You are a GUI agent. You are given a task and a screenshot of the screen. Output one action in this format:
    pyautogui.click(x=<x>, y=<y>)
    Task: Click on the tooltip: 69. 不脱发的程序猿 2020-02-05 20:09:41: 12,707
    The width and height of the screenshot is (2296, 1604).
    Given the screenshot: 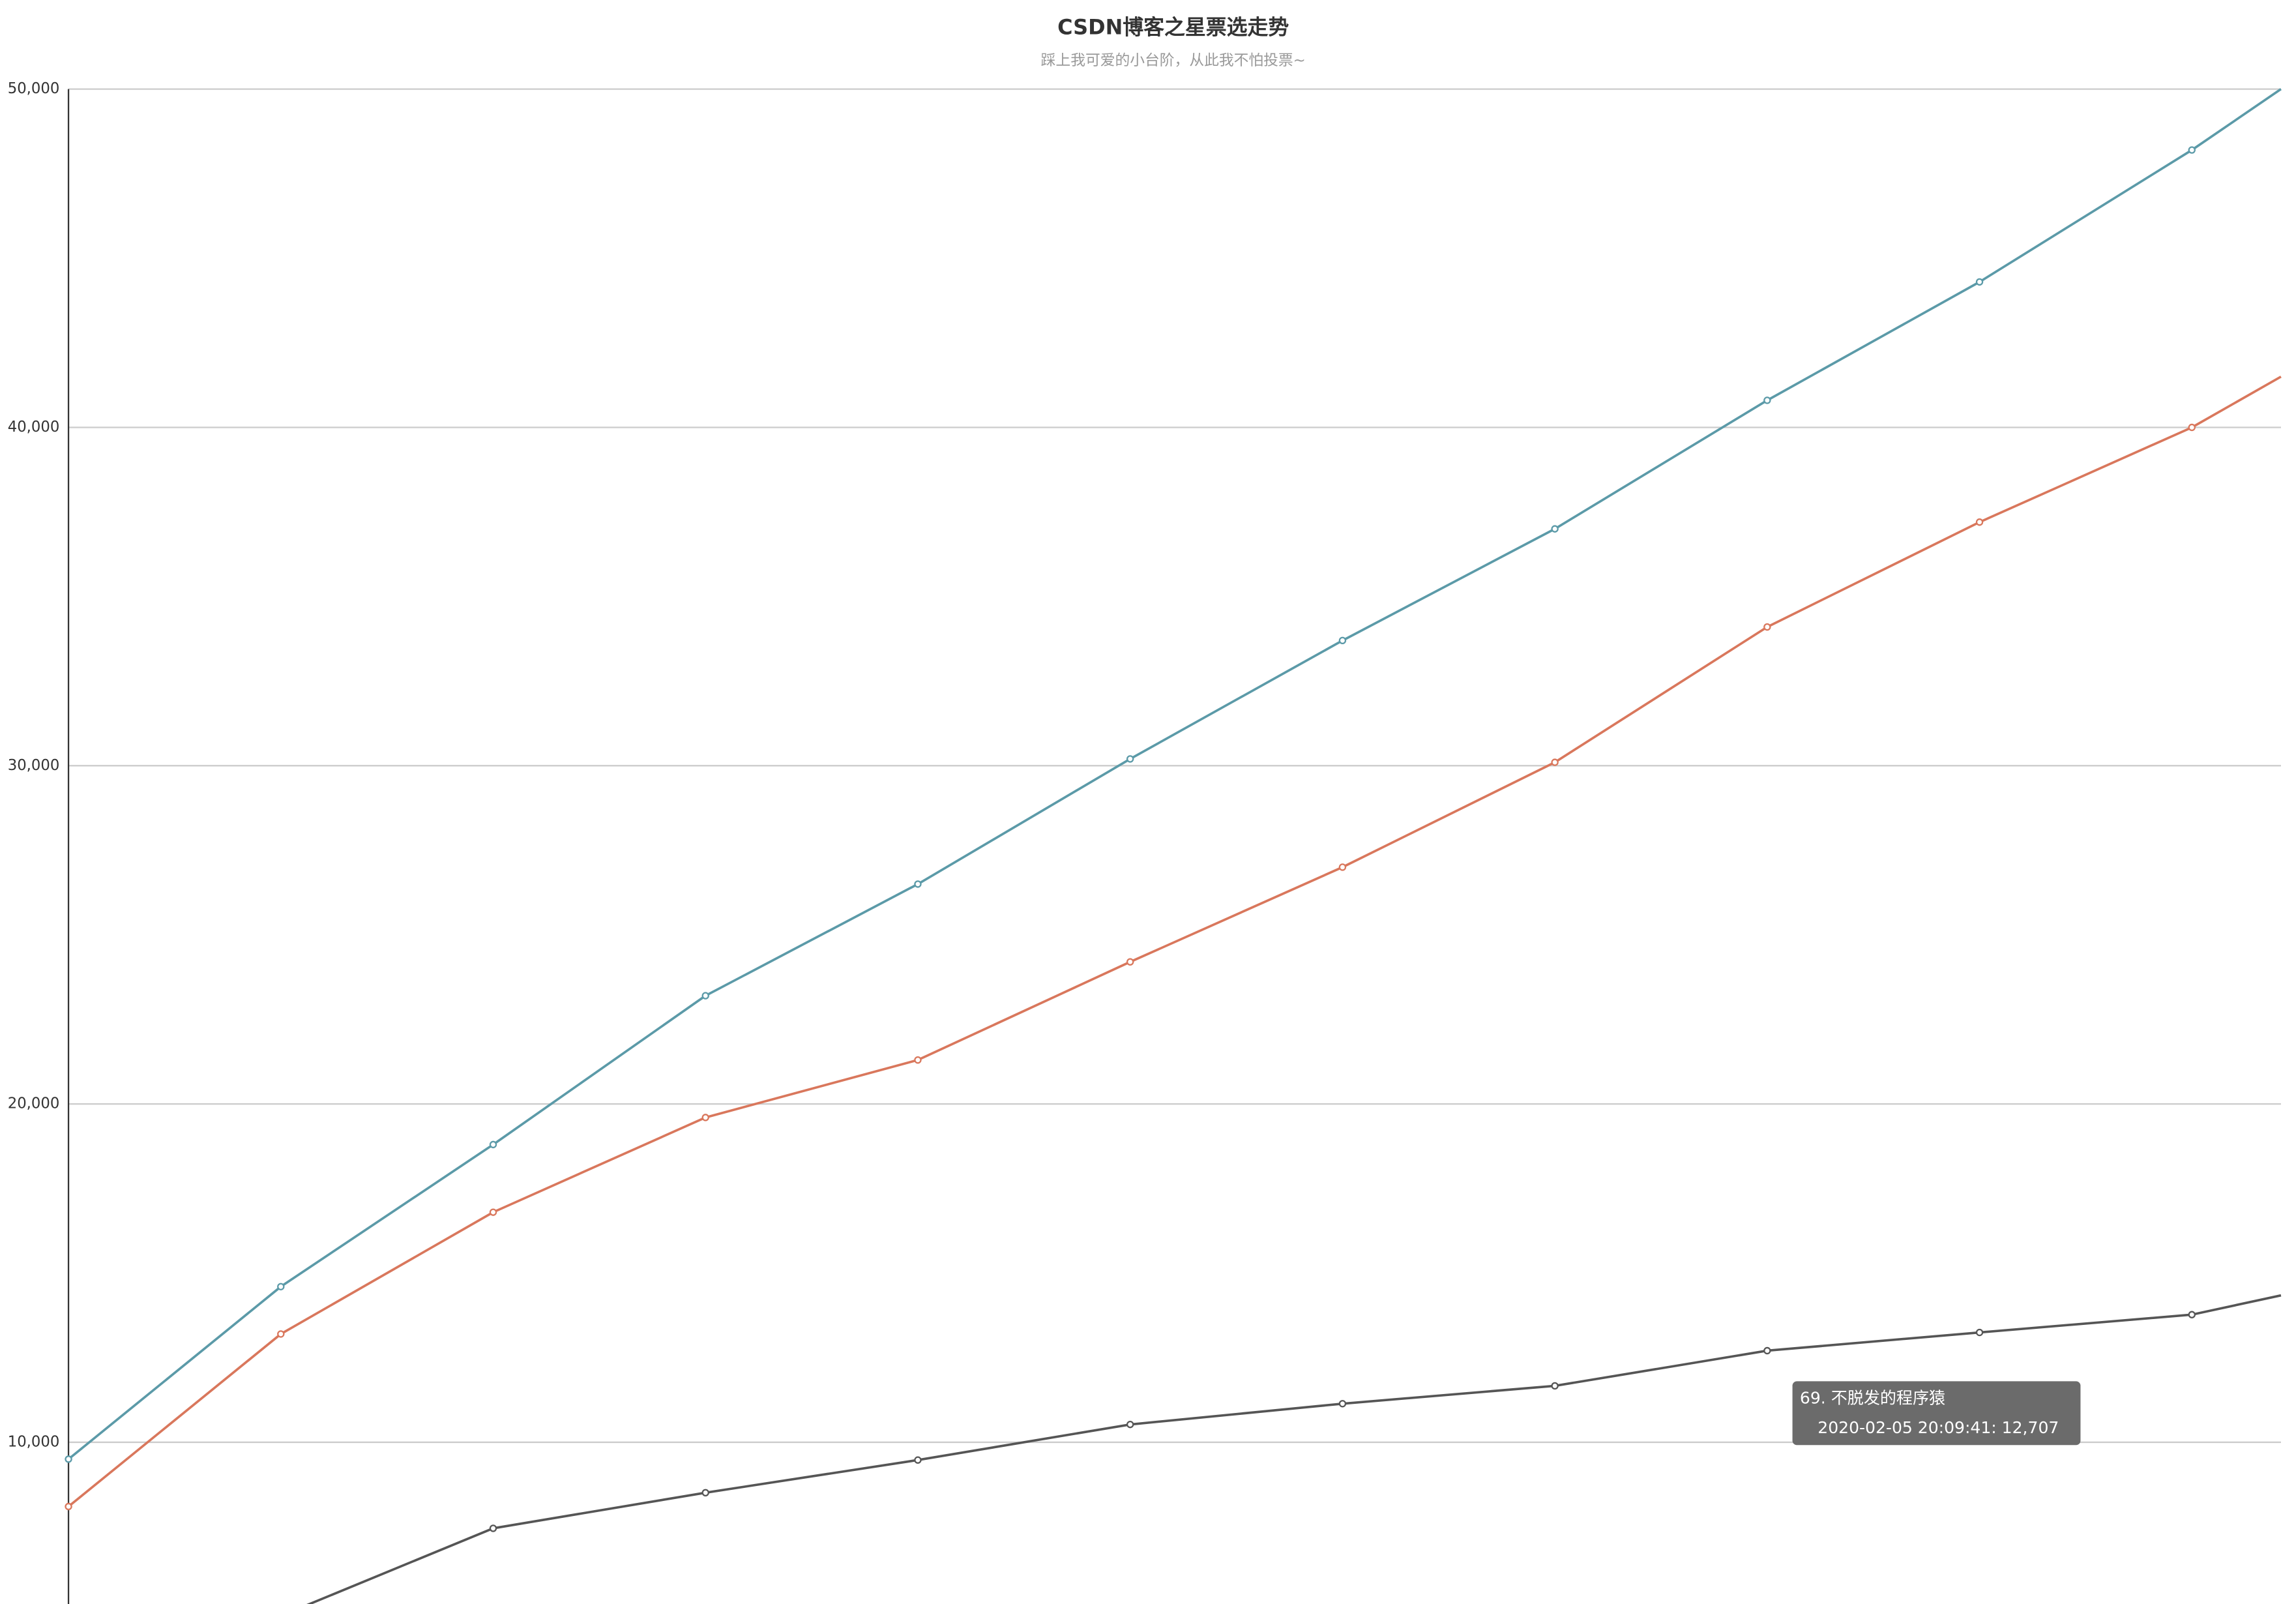 What is the action you would take?
    pyautogui.click(x=1936, y=1413)
    